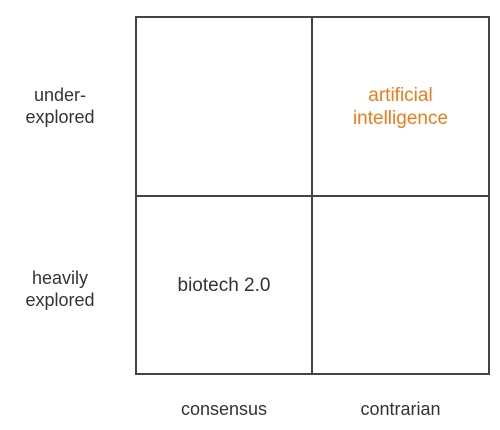  Describe the element at coordinates (400, 118) in the screenshot. I see `cell-text-line: intelligence` at that location.